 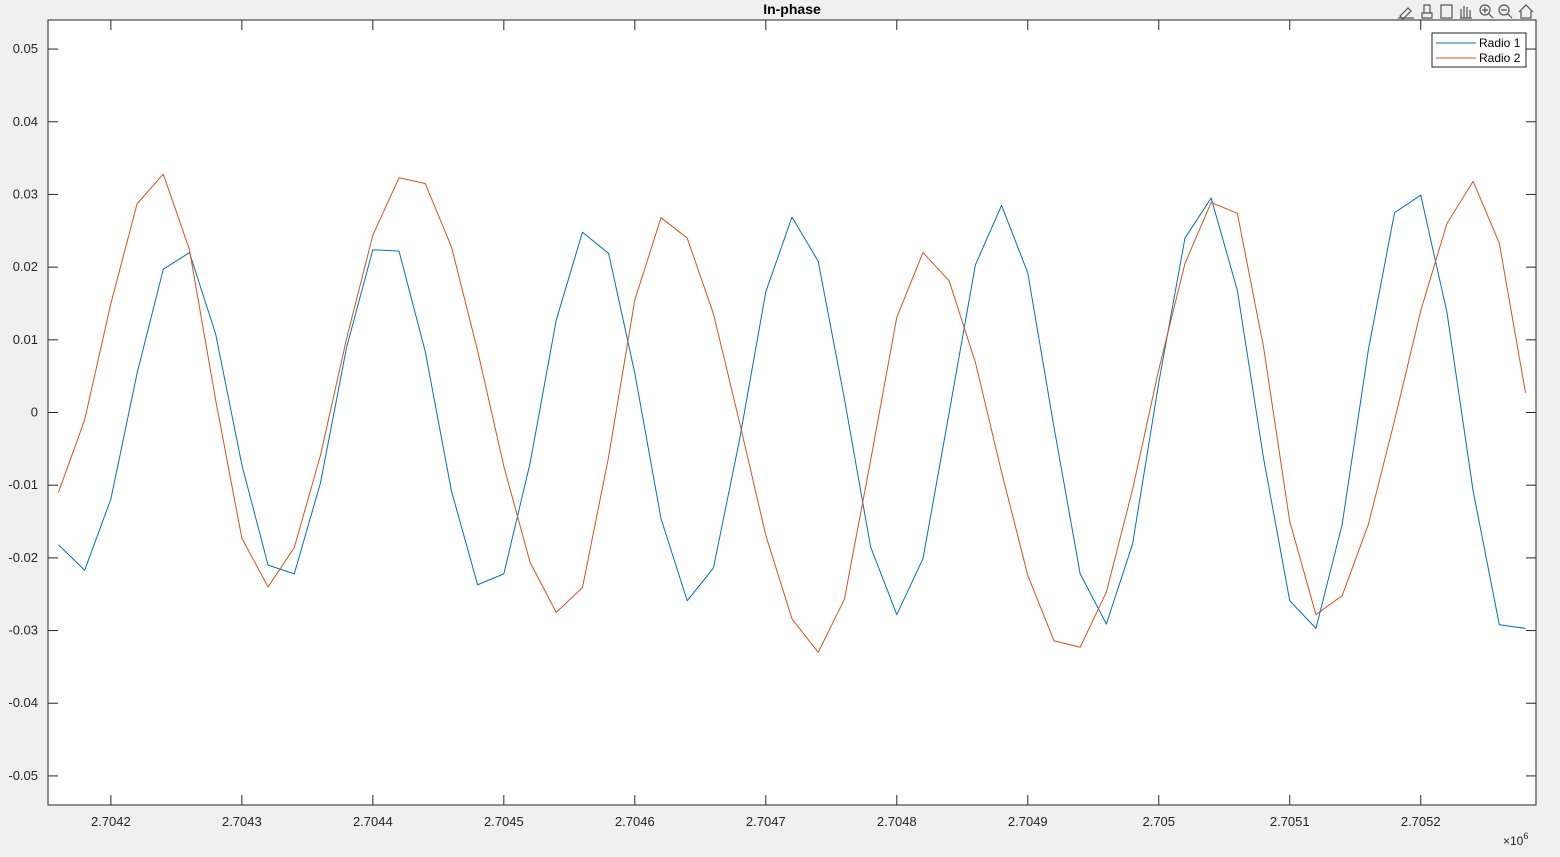 I want to click on y-tick-label: 0.02, so click(x=25, y=266).